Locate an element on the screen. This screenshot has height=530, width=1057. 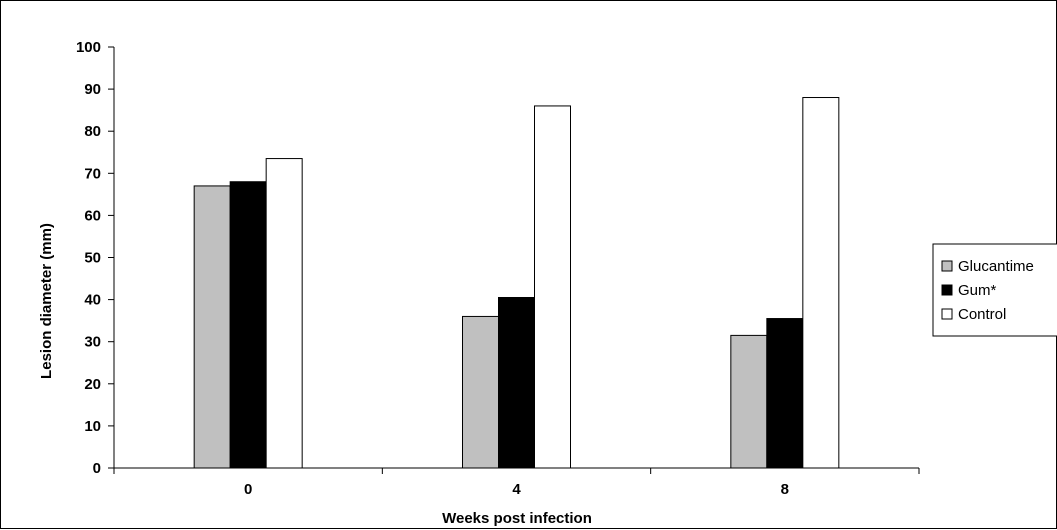
bar-gum--0 is located at coordinates (248, 325).